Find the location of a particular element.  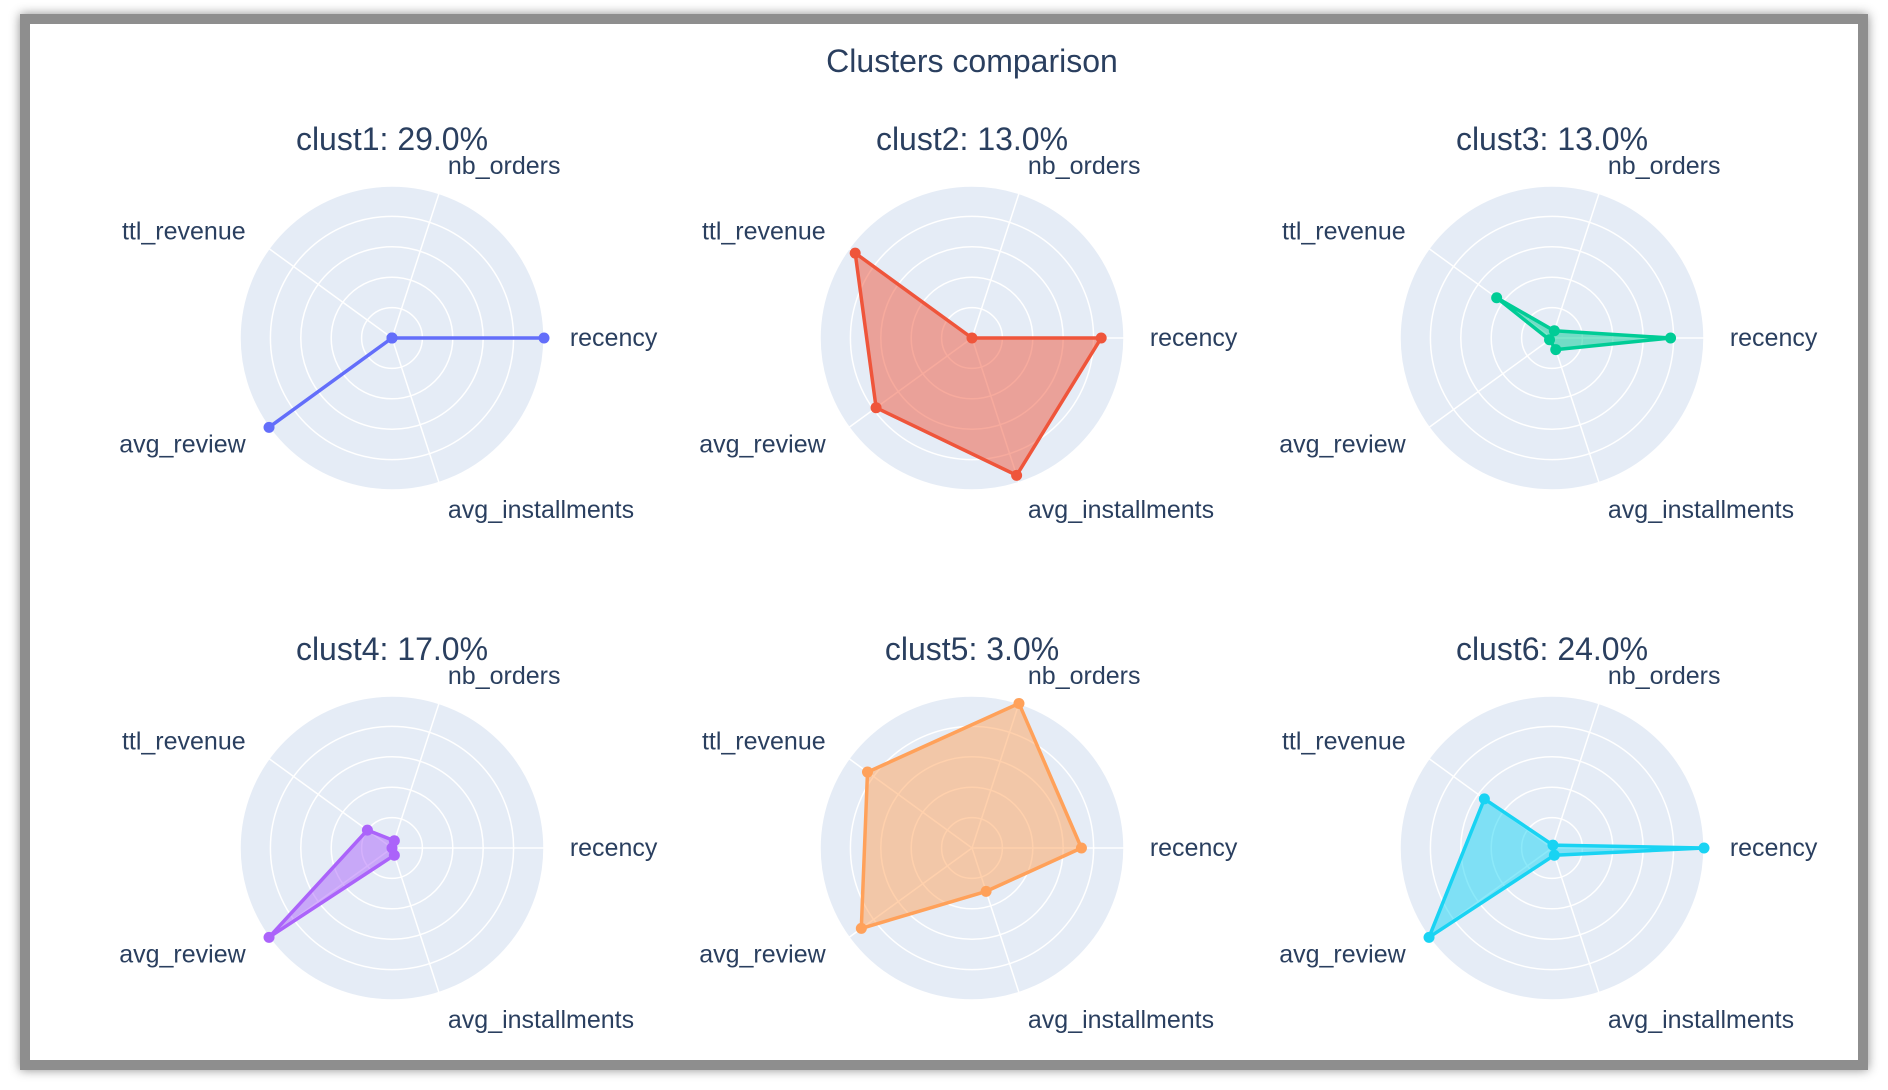

chart-title: Clusters comparison is located at coordinates (972, 61).